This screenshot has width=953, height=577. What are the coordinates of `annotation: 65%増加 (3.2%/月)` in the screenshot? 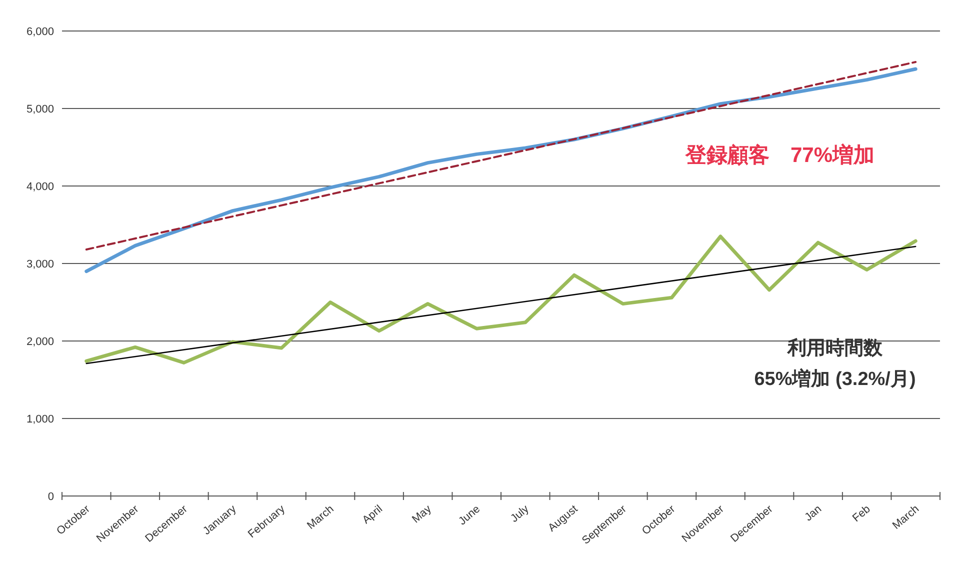 It's located at (835, 379).